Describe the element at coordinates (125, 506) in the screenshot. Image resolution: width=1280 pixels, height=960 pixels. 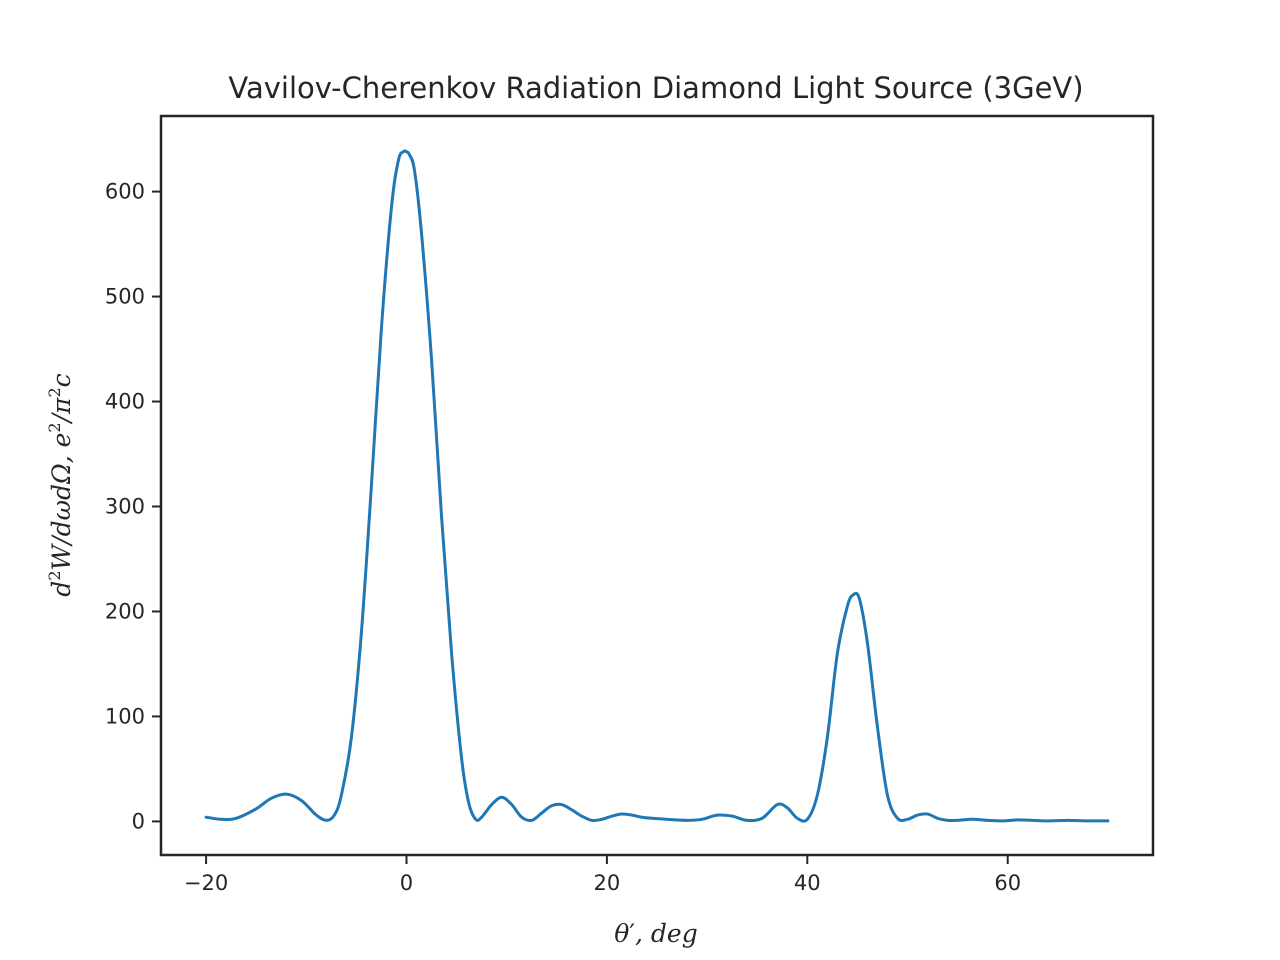
I see `y-tick-label: 300` at that location.